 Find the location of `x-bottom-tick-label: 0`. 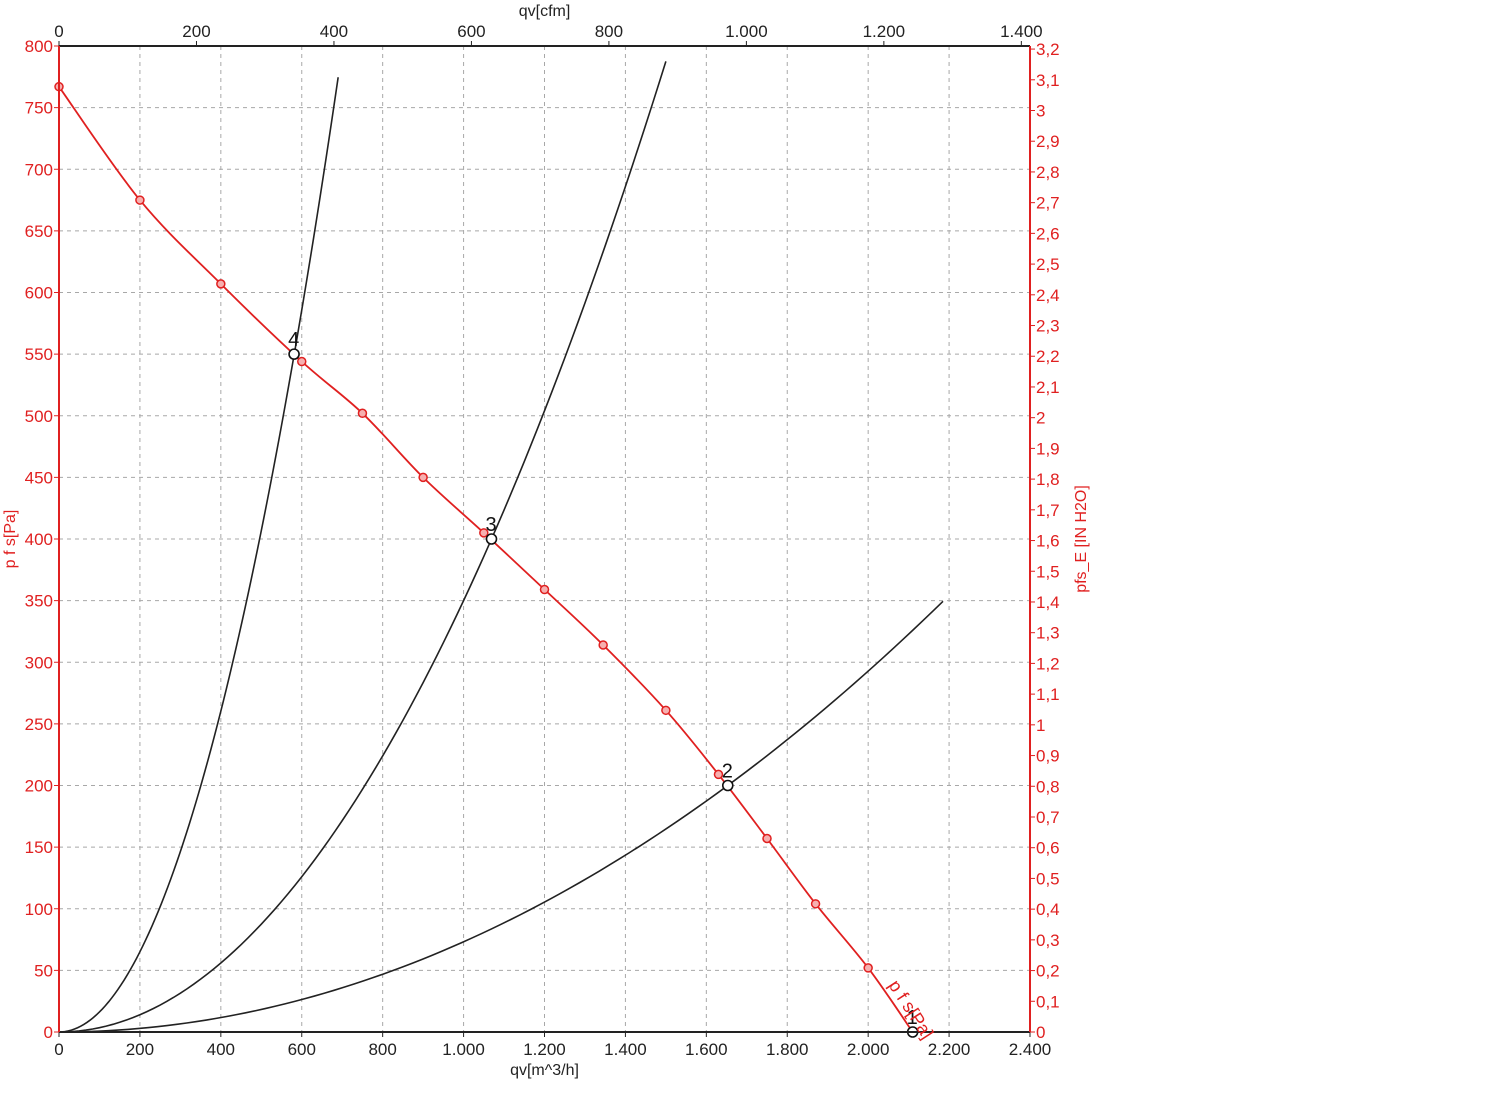

x-bottom-tick-label: 0 is located at coordinates (58, 1049).